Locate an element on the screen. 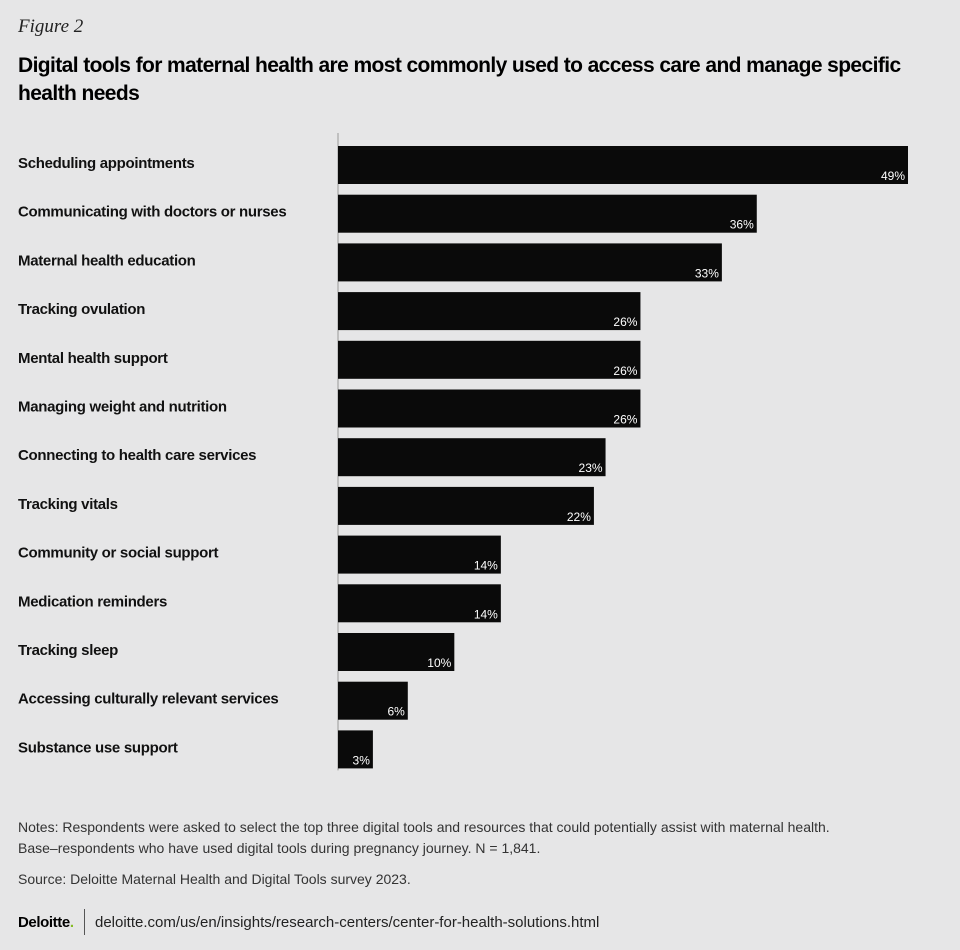 This screenshot has width=960, height=950. category-label: Communicating with doctors or nurses is located at coordinates (152, 212).